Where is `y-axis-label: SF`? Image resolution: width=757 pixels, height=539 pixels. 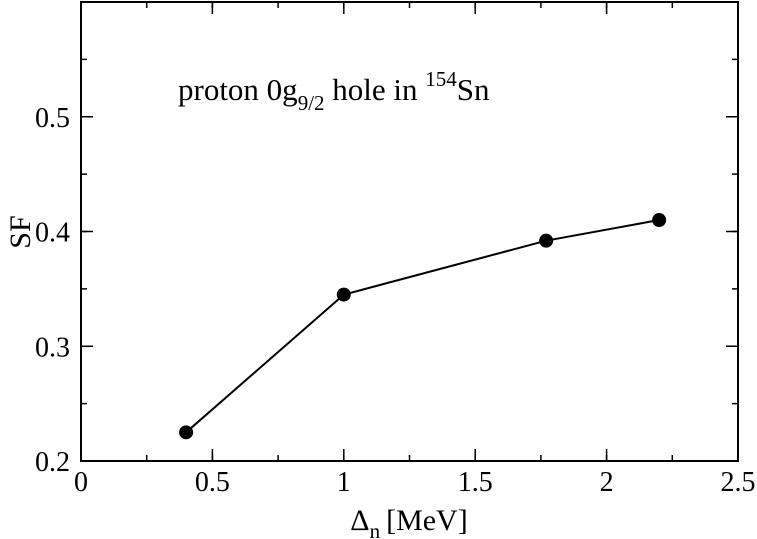 y-axis-label: SF is located at coordinates (20, 231).